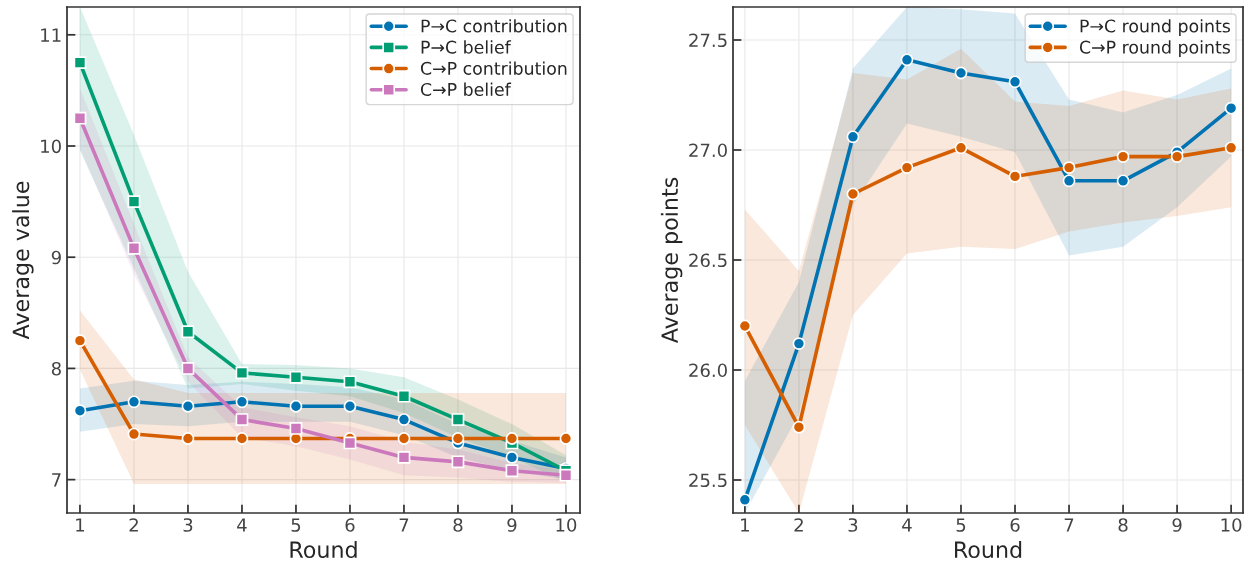  Describe the element at coordinates (1155, 27) in the screenshot. I see `legend-label: P→C round points` at that location.